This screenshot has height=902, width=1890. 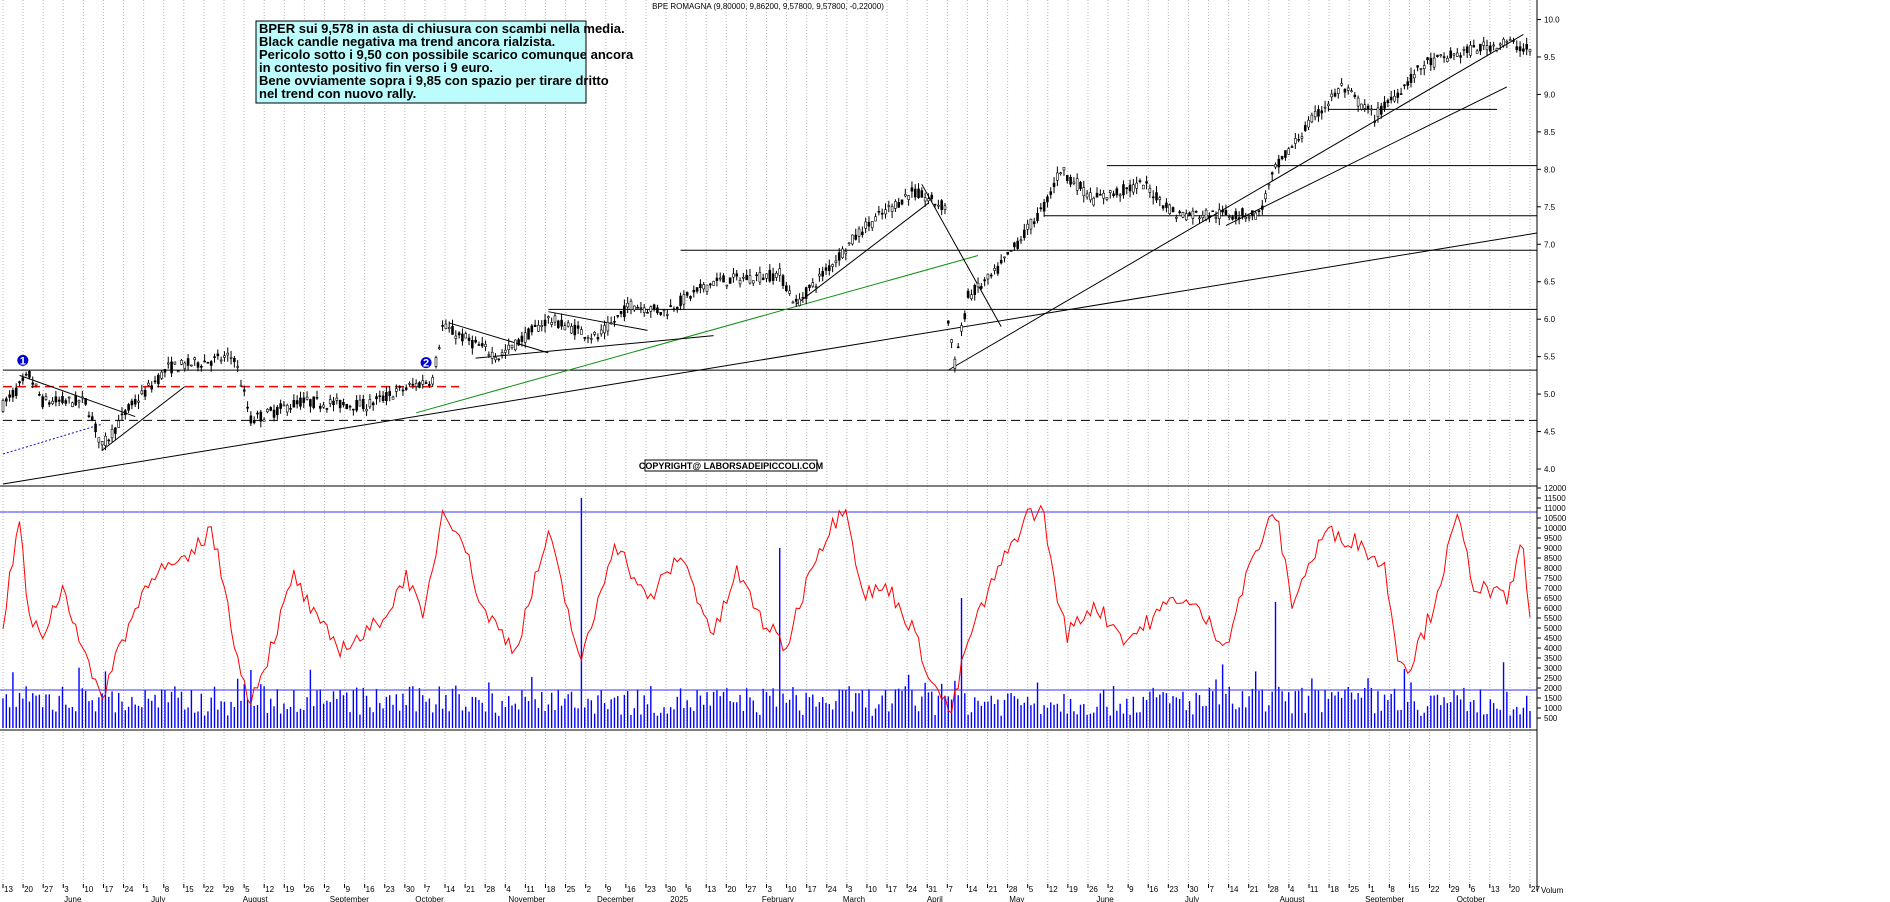 What do you see at coordinates (1553, 638) in the screenshot?
I see `volume-tick-label: 4500` at bounding box center [1553, 638].